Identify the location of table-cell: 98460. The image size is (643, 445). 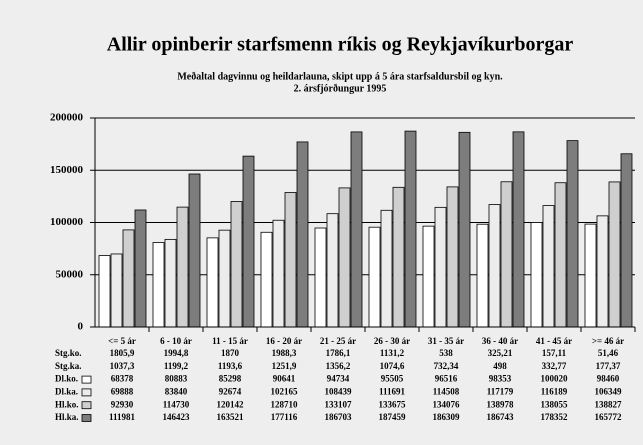
(608, 379).